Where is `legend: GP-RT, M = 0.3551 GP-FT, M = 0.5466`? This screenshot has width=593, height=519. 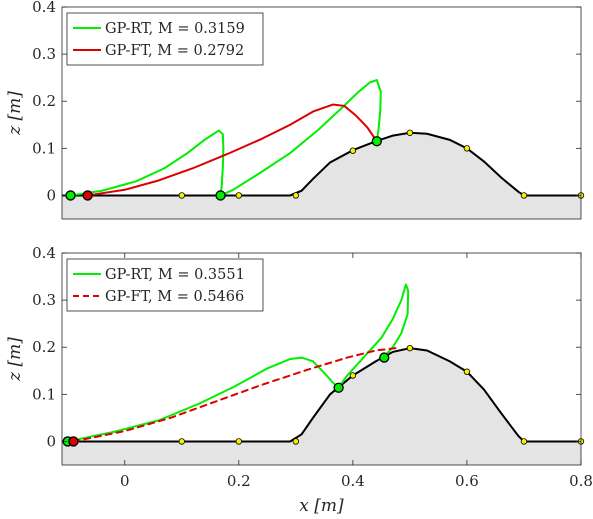
legend: GP-RT, M = 0.3551 GP-FT, M = 0.5466 is located at coordinates (165, 285).